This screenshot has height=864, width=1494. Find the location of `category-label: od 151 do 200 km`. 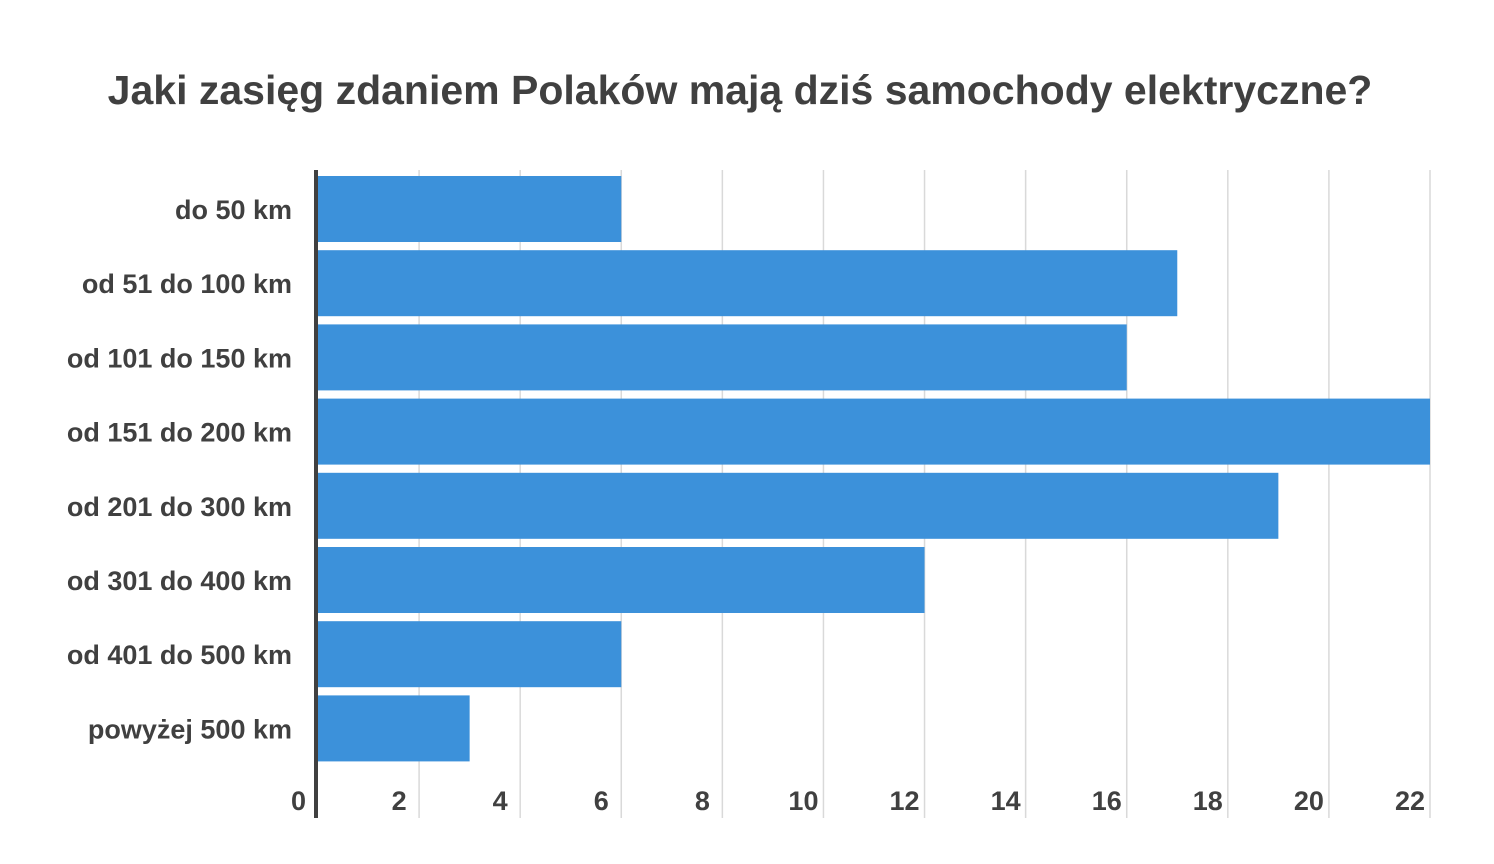

category-label: od 151 do 200 km is located at coordinates (179, 433).